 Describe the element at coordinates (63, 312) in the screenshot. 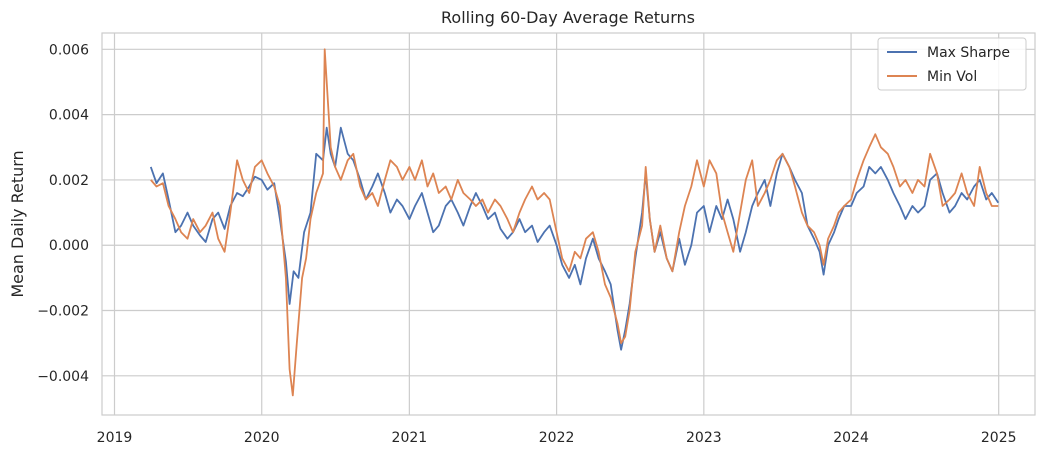

I see `y-tick-label: −0.002` at that location.